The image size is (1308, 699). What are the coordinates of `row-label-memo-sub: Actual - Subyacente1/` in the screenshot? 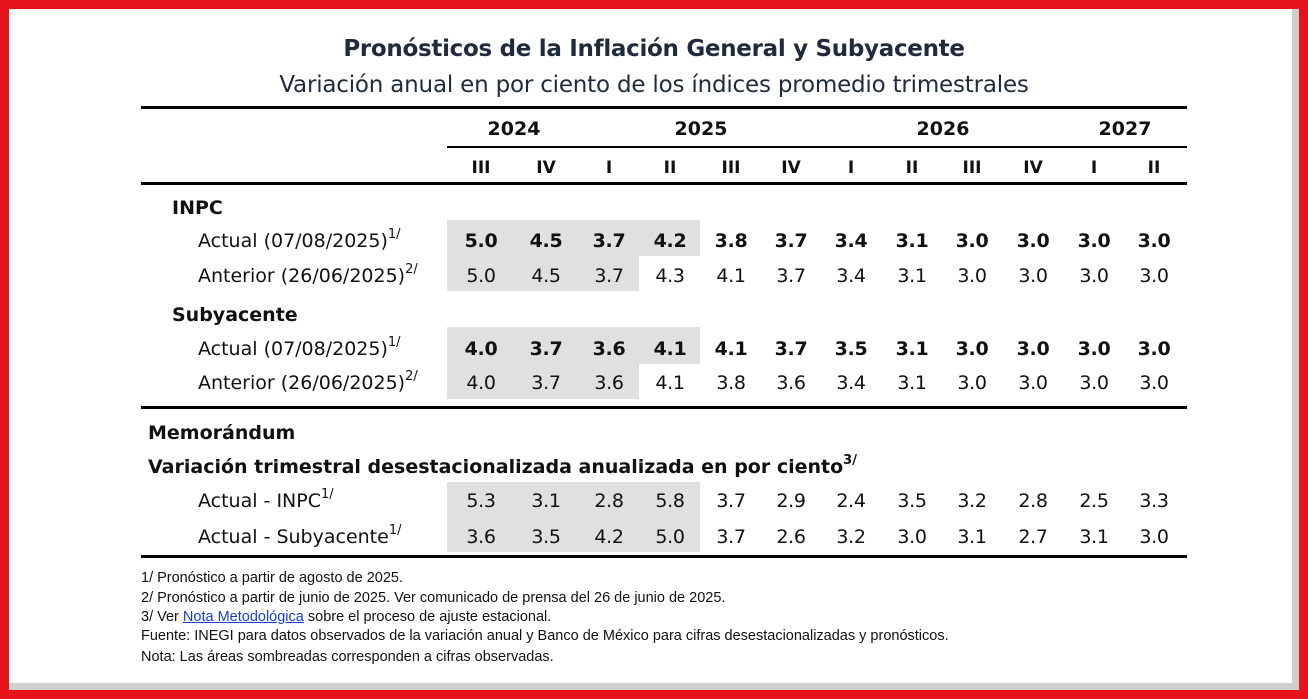 It's located at (300, 535).